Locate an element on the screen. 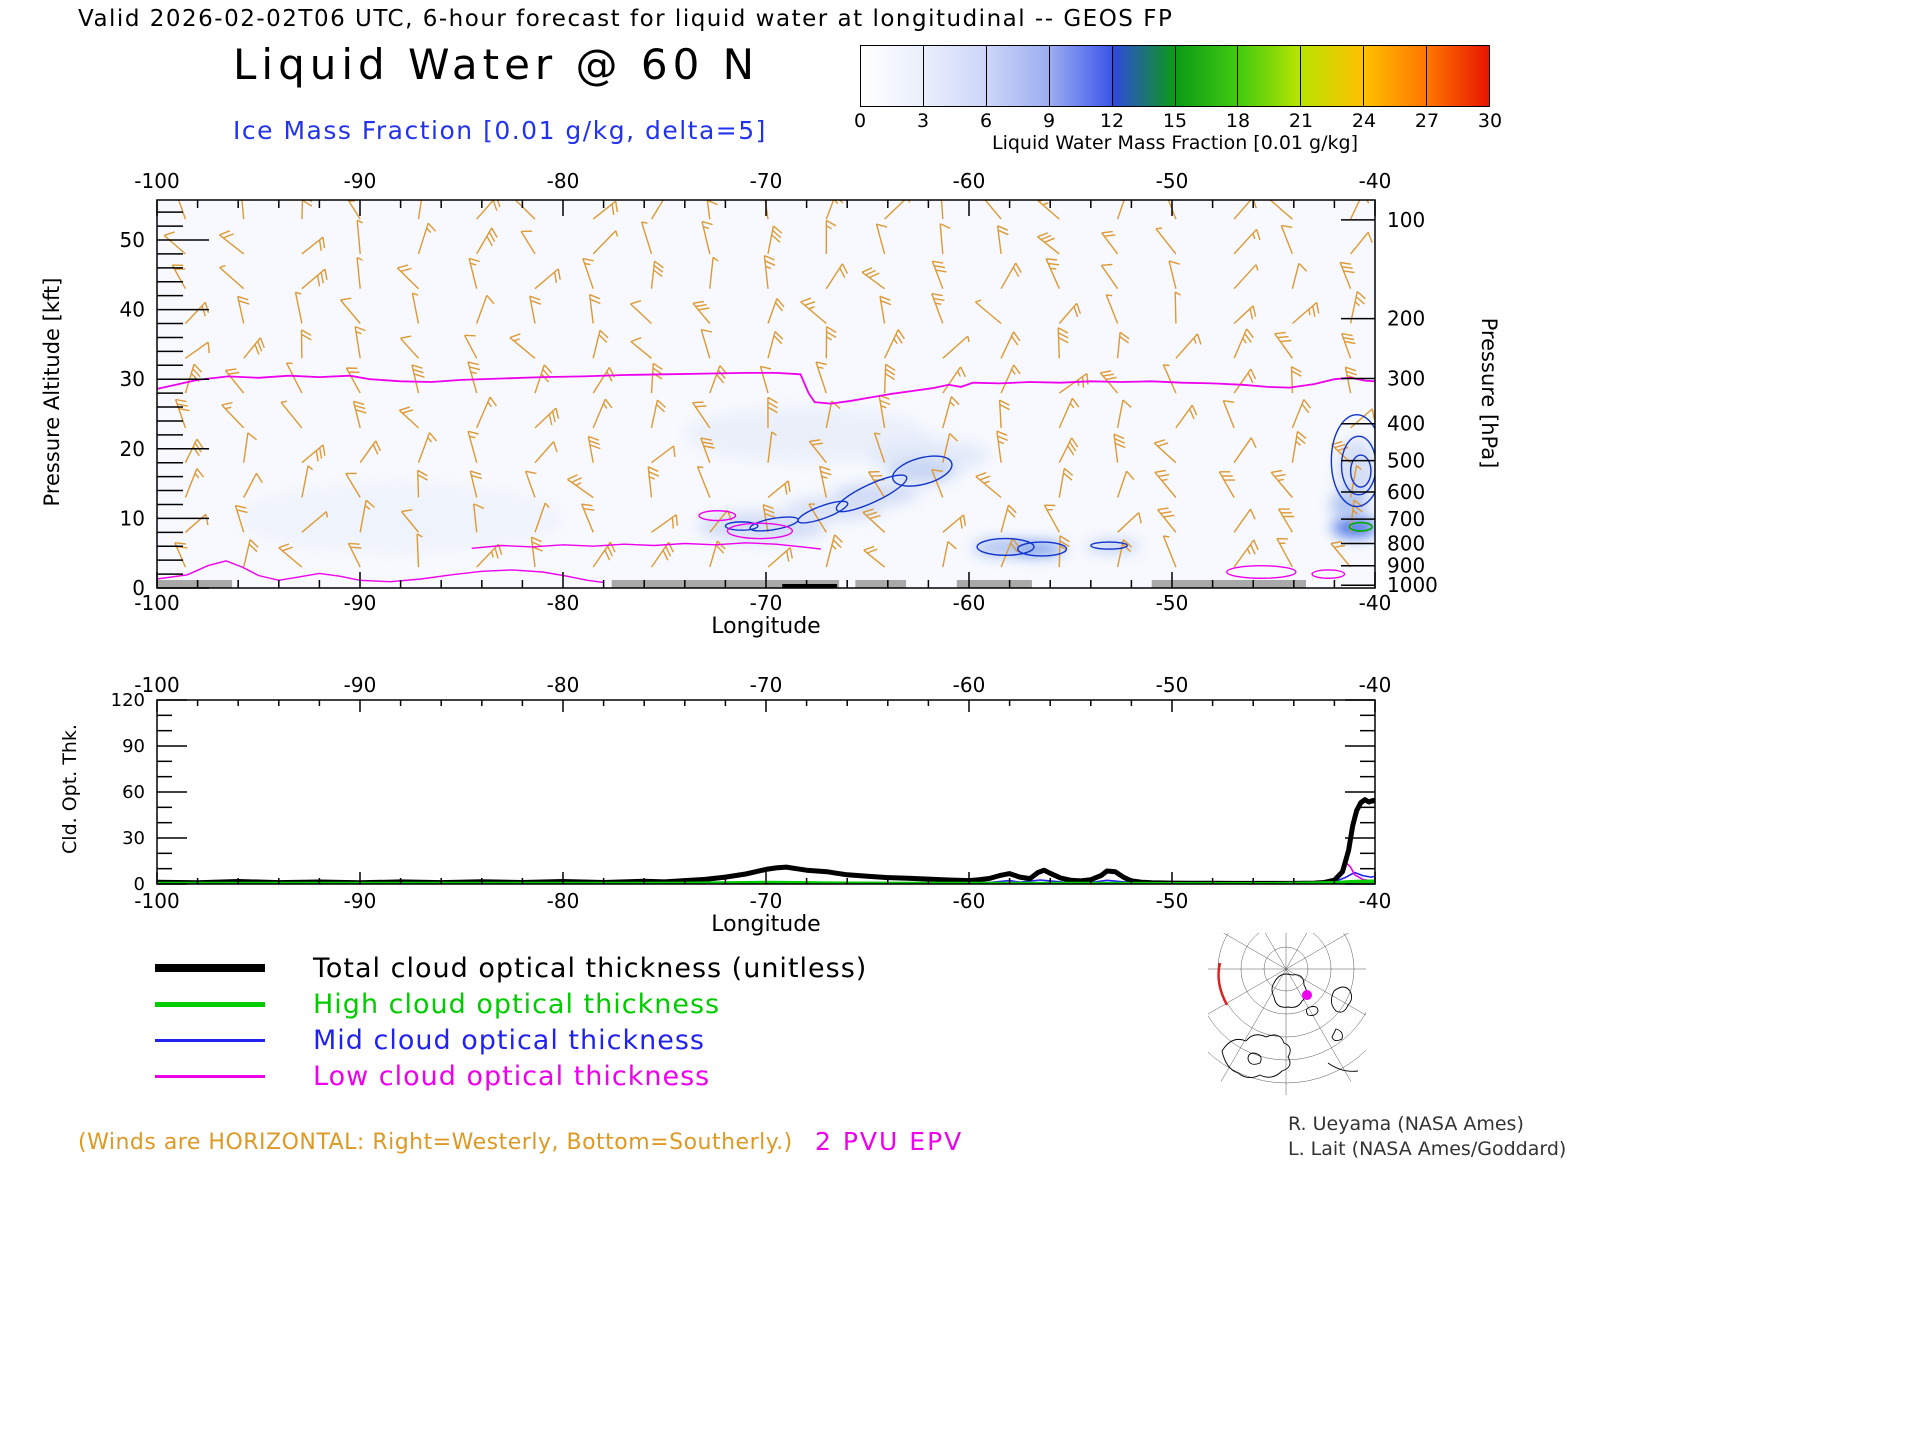 This screenshot has height=1440, width=1920. ice-contour-high is located at coordinates (1360, 526).